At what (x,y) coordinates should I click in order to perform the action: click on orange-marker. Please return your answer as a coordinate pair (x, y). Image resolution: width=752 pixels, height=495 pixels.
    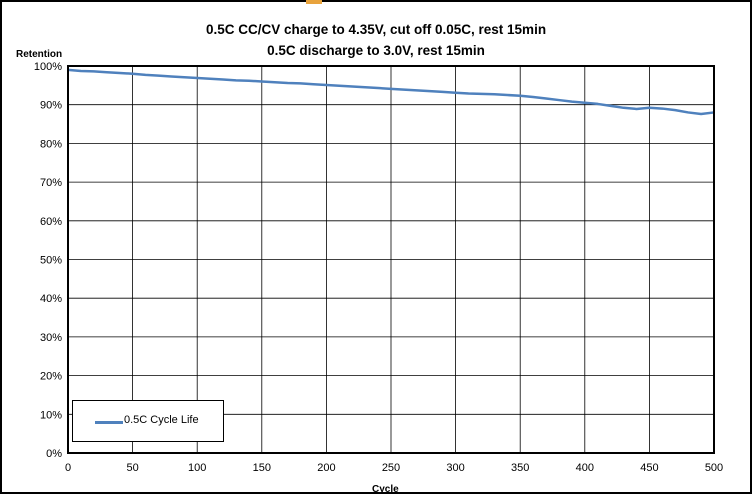
    Looking at the image, I should click on (314, 2).